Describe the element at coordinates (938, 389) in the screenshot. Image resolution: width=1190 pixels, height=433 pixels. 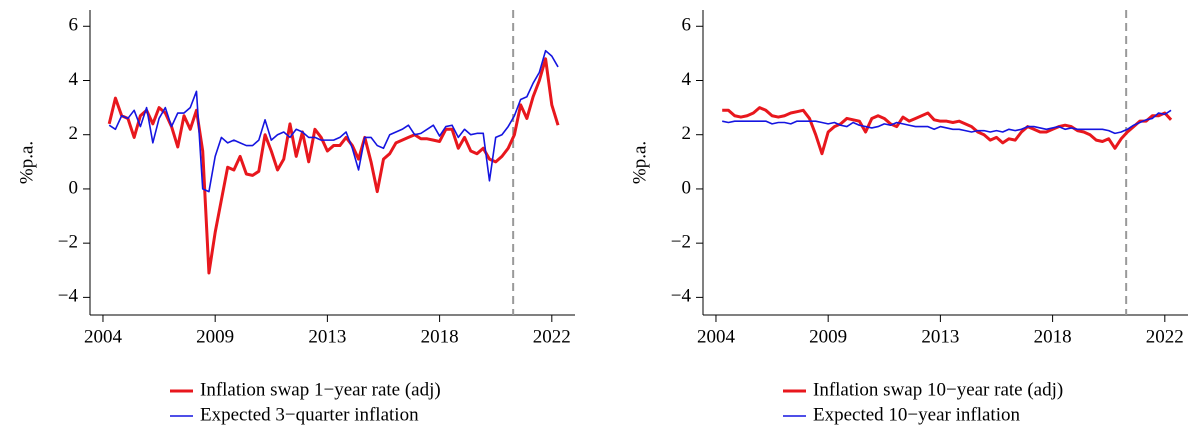
I see `legend-label: Inflation swap 10−year rate (adj)` at that location.